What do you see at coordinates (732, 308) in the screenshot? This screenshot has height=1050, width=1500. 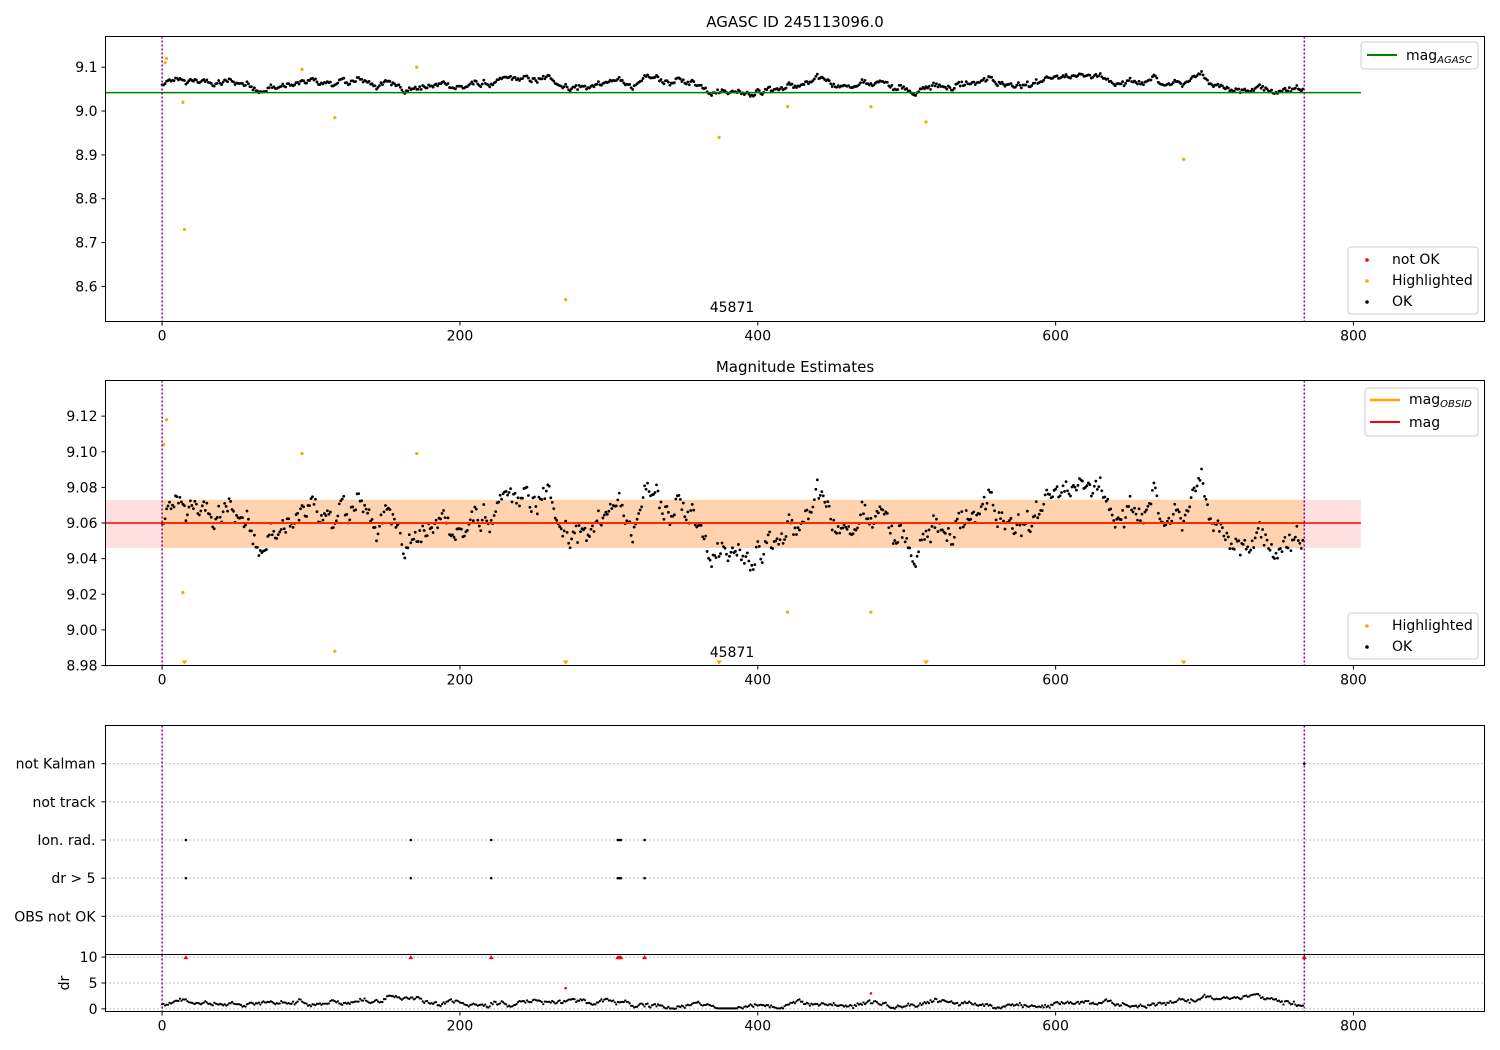 I see `panel-agasc-obsid-label: 45871` at bounding box center [732, 308].